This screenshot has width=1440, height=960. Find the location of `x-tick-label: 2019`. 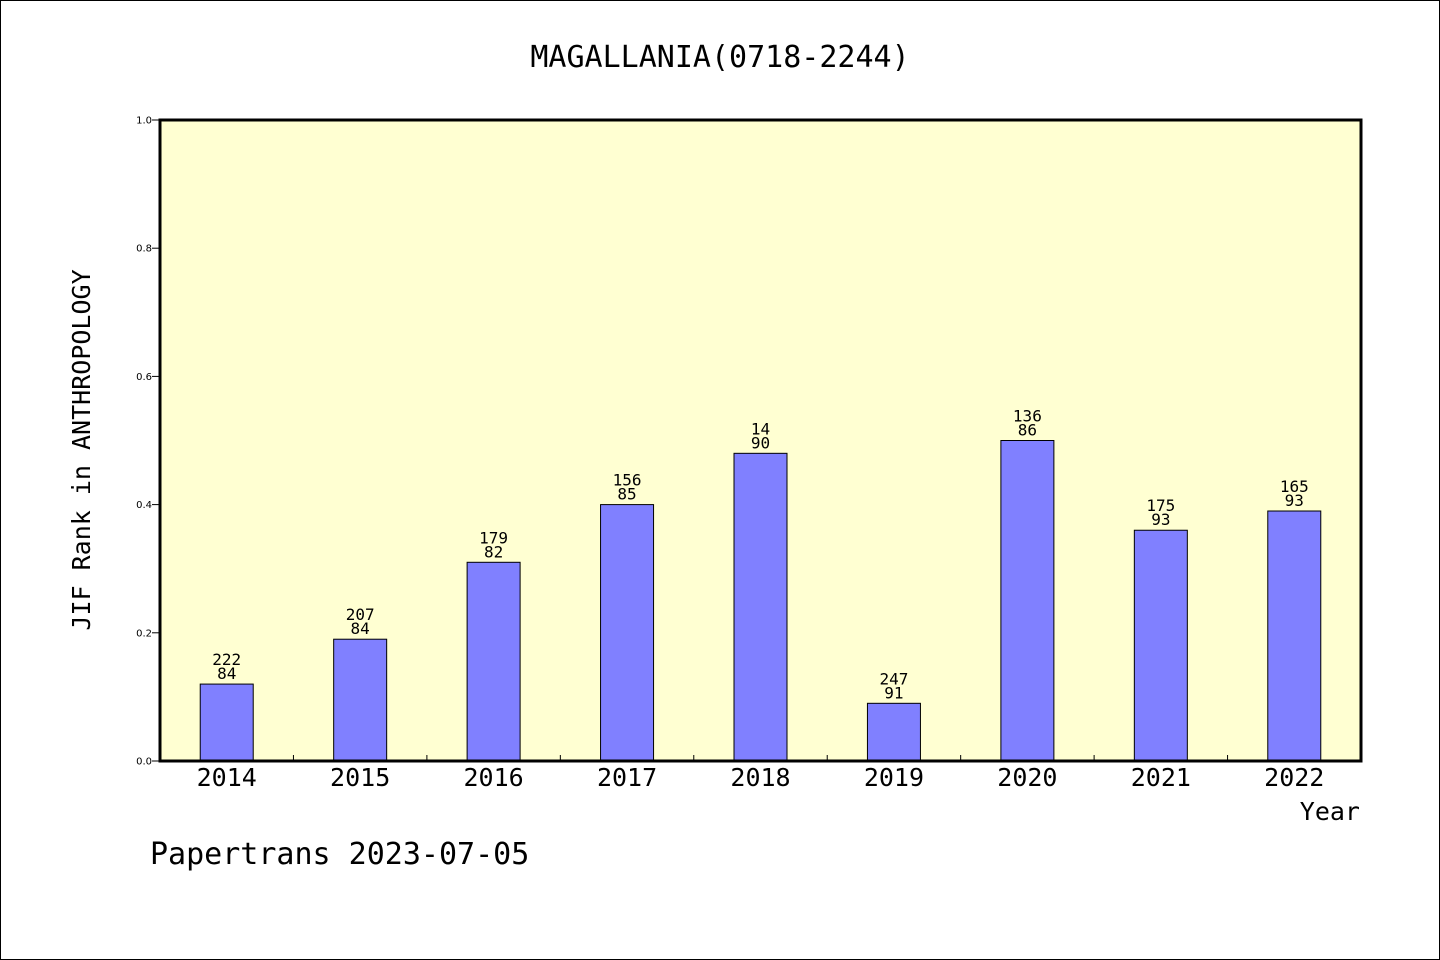

x-tick-label: 2019 is located at coordinates (894, 777).